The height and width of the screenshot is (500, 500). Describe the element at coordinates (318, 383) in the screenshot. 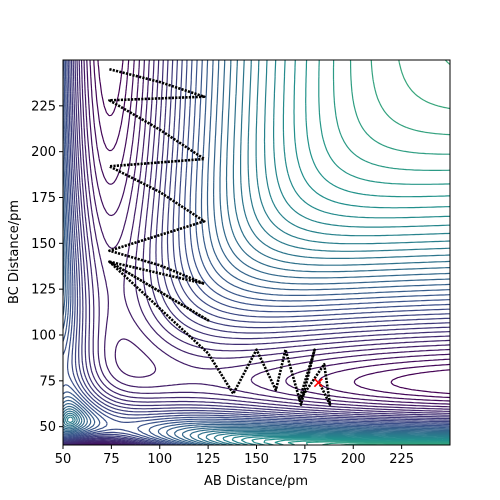

I see `end-point-marker` at that location.